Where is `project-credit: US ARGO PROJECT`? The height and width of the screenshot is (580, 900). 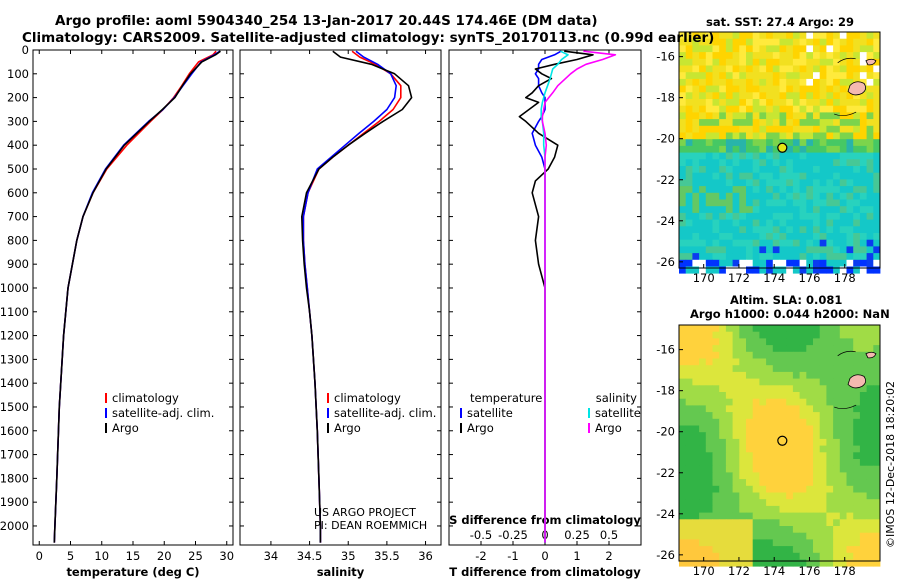 project-credit: US ARGO PROJECT is located at coordinates (365, 512).